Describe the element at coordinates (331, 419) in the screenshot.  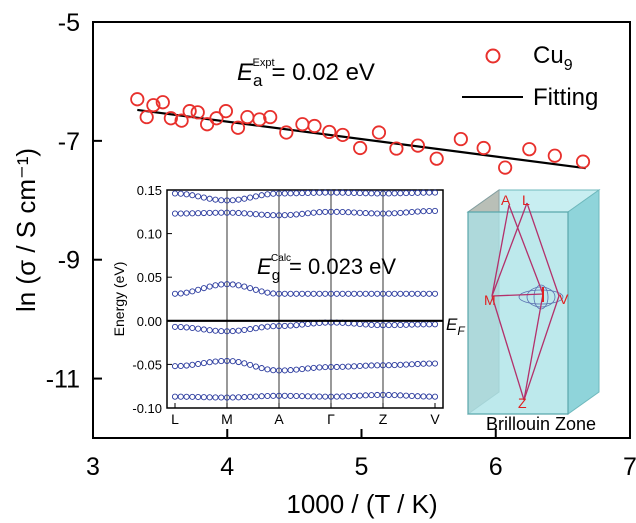
I see `inset-x-tick-label: Γ` at that location.